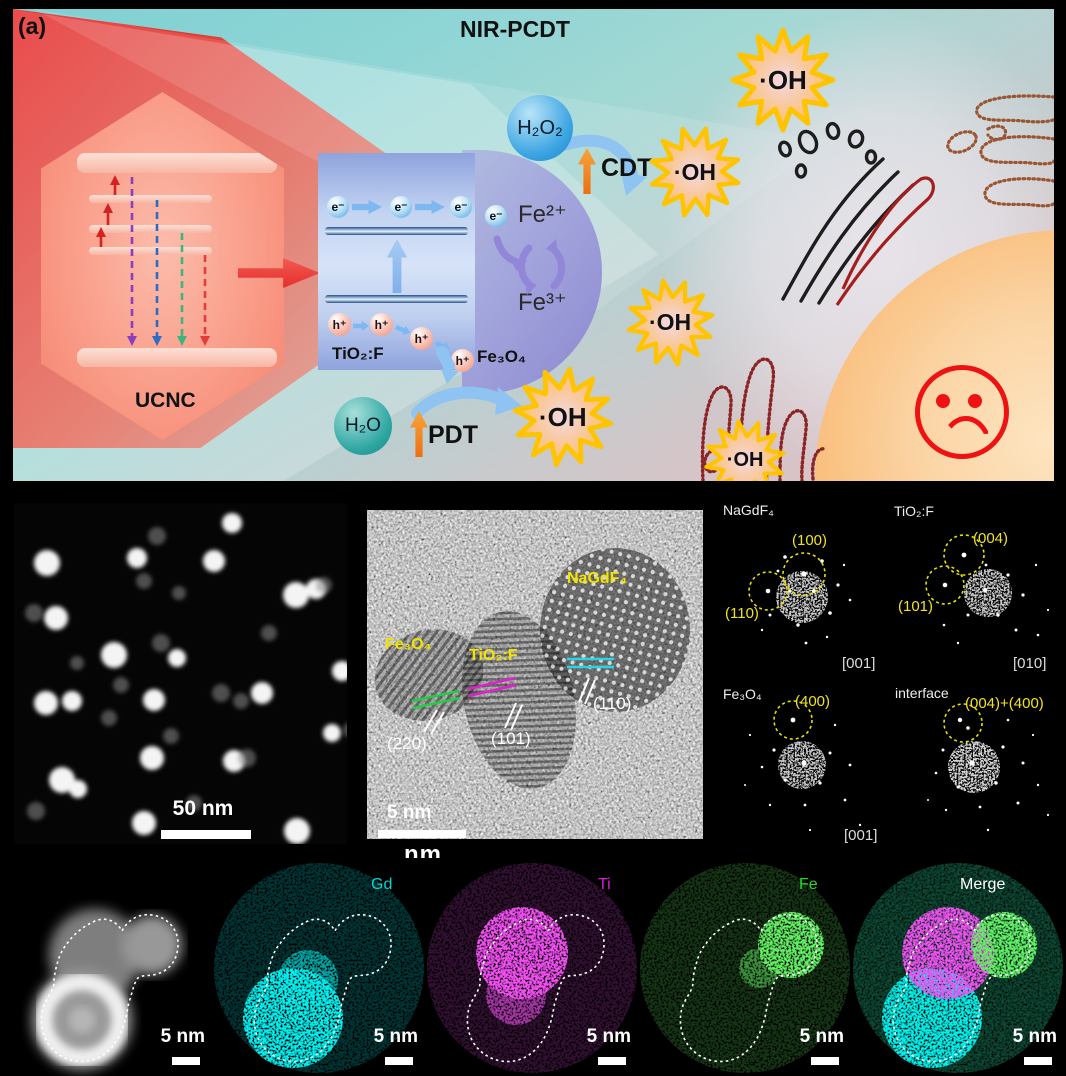  I want to click on ti-label: Ti, so click(604, 884).